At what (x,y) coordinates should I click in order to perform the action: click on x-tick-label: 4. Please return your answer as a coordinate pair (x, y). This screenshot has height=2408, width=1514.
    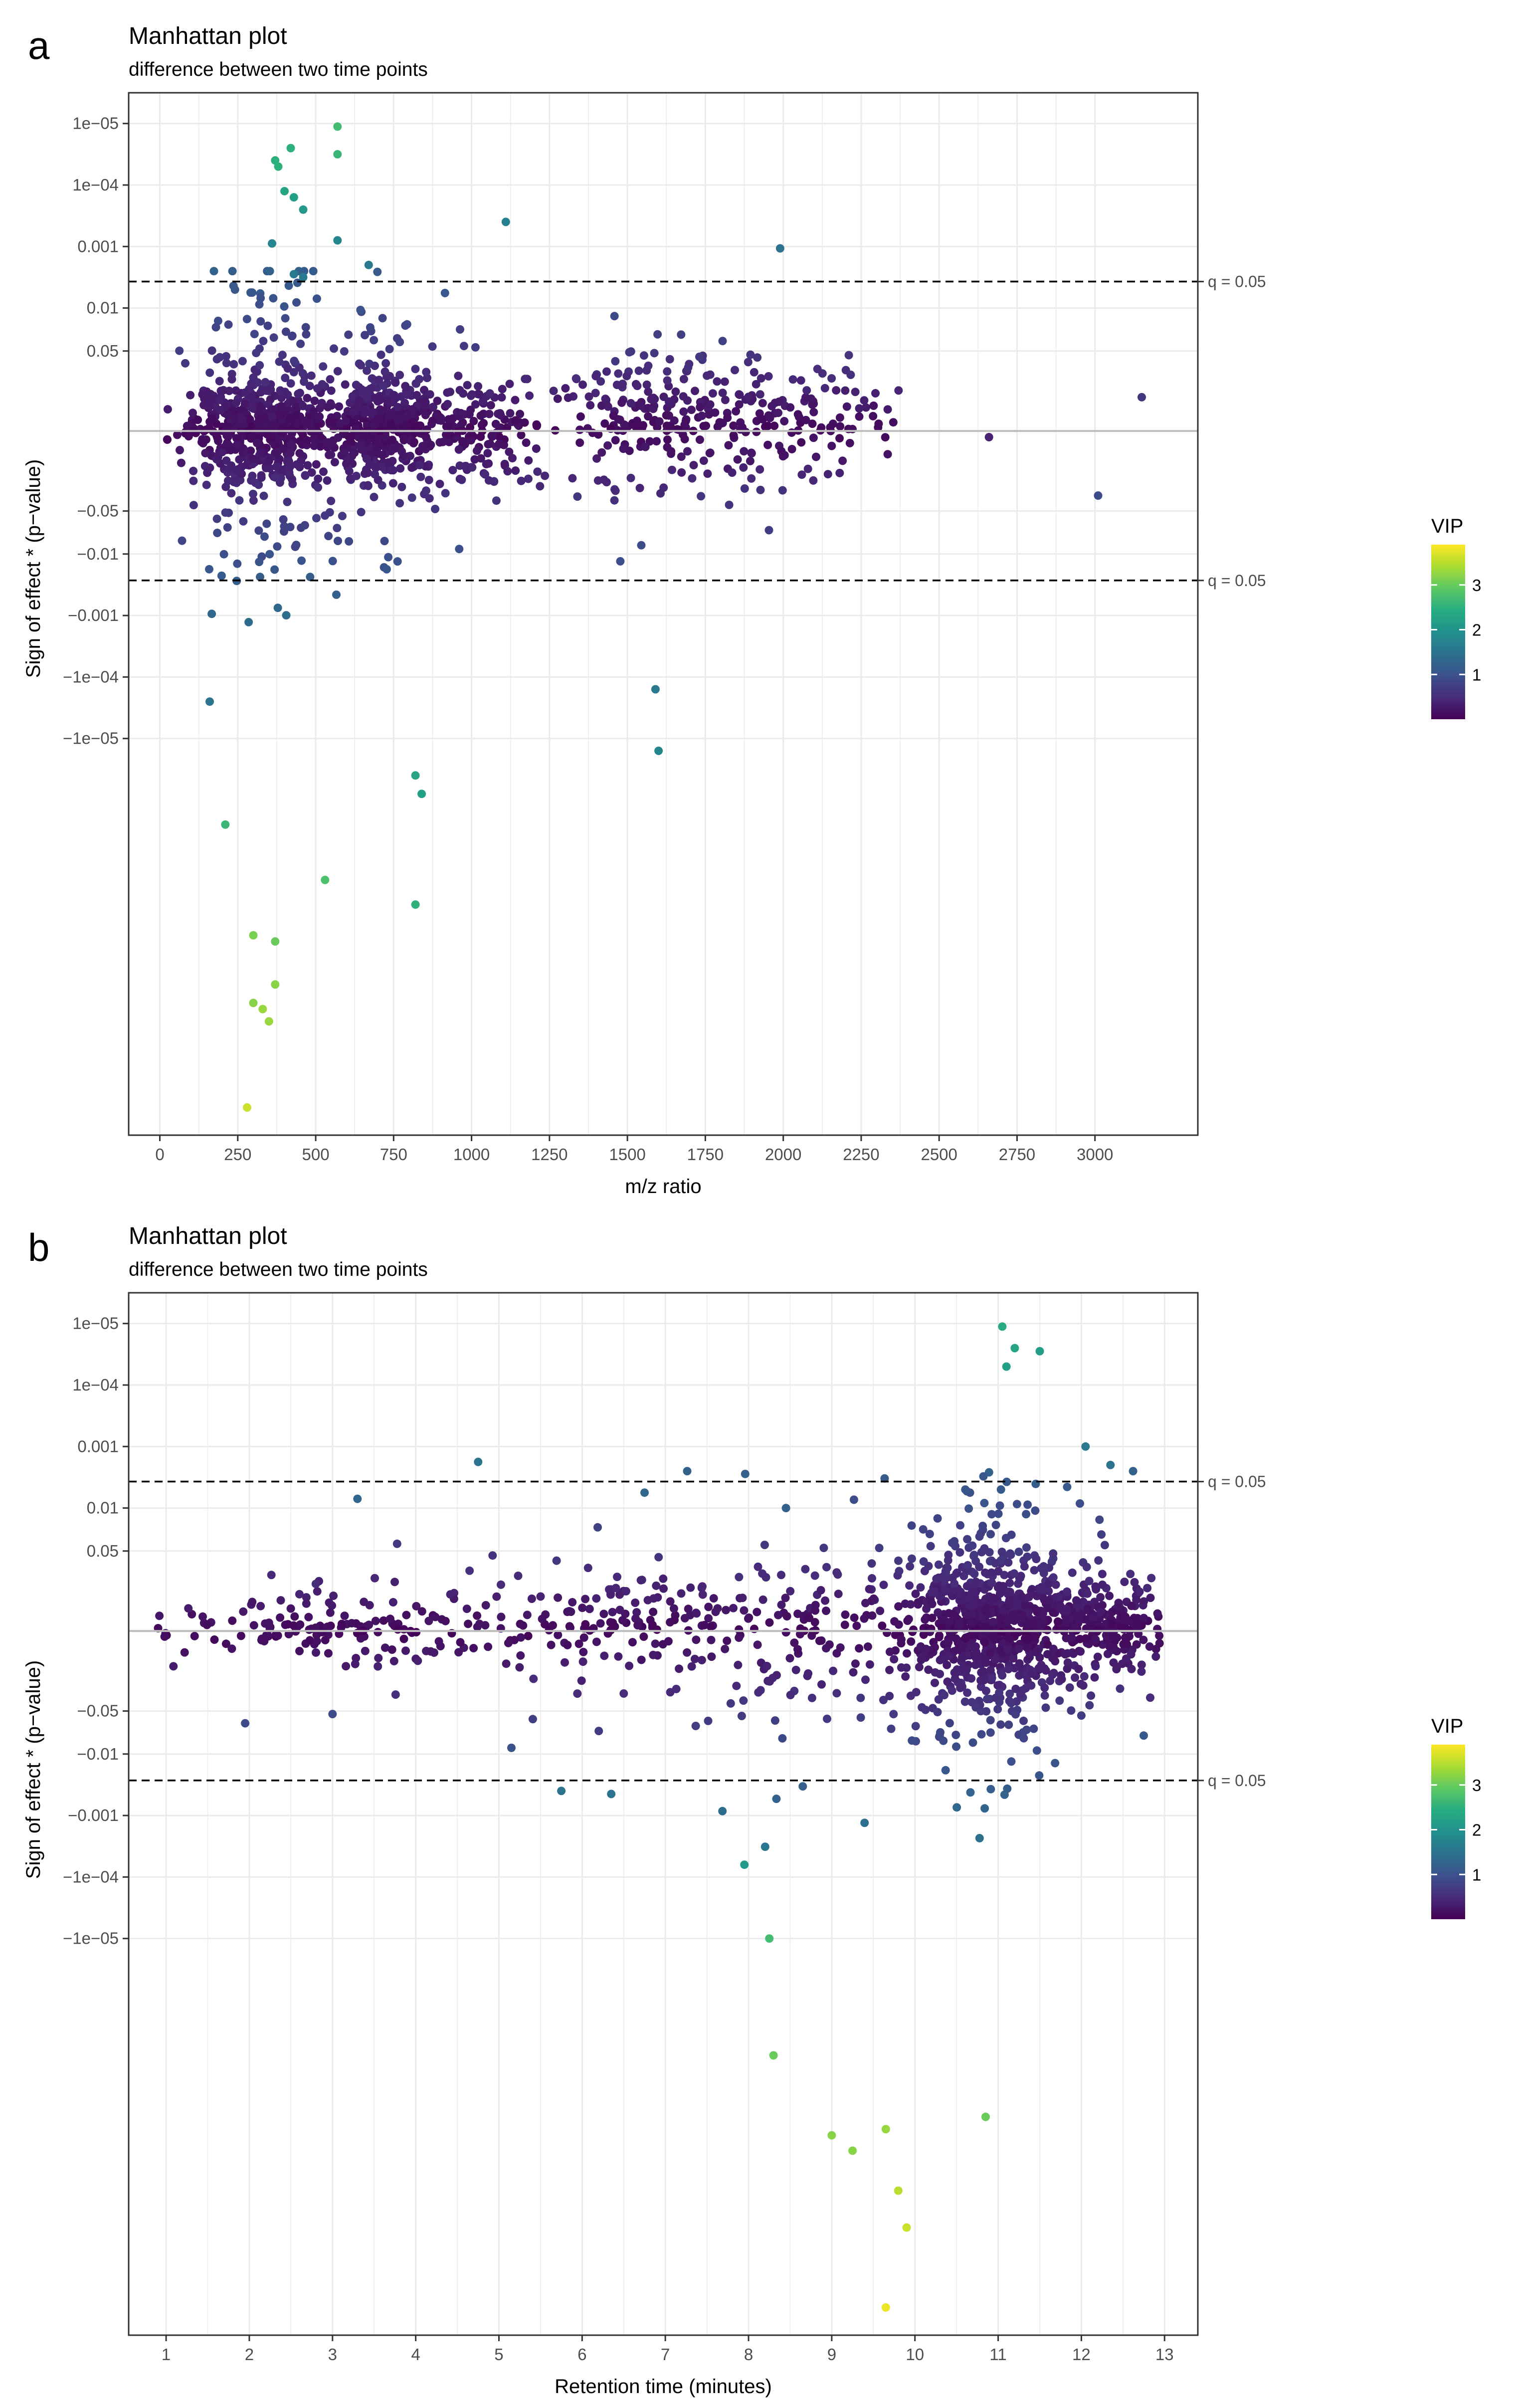
    Looking at the image, I should click on (416, 2355).